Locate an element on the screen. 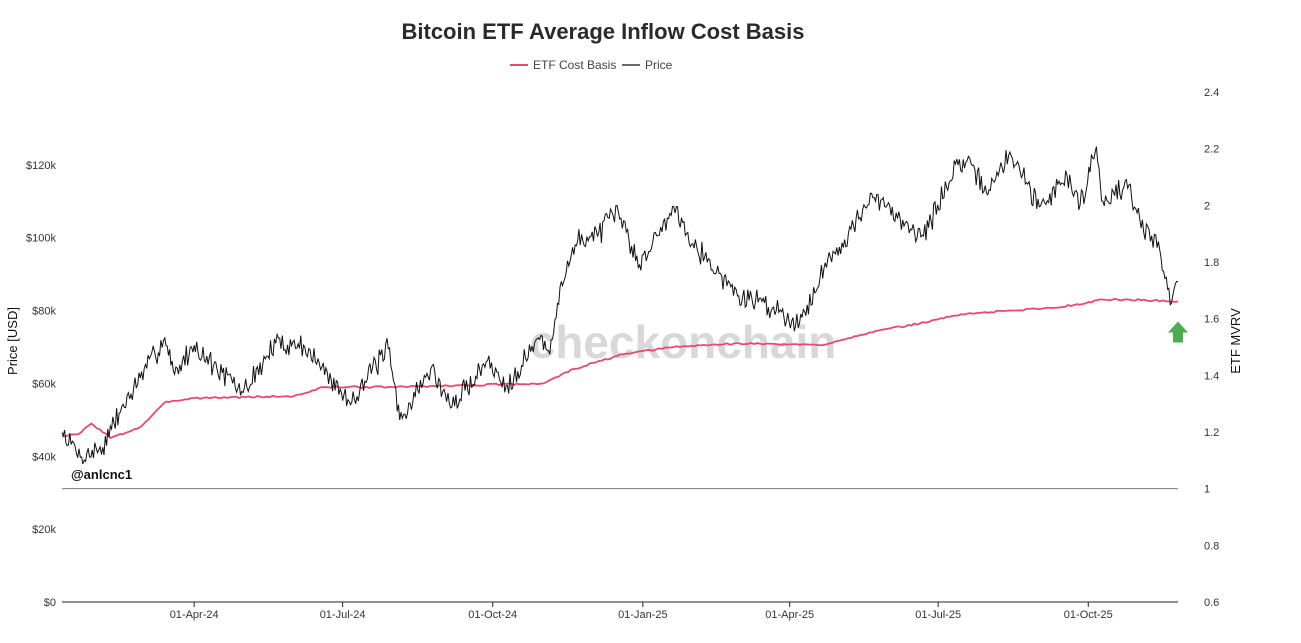 This screenshot has width=1301, height=643. y-left-tick-label: $20k is located at coordinates (44, 530).